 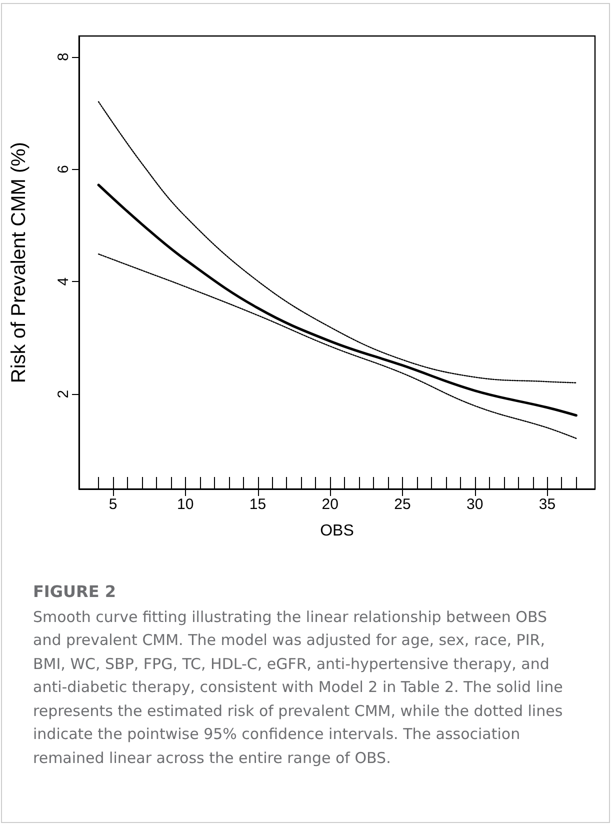 What do you see at coordinates (113, 504) in the screenshot?
I see `x-tick-label: 5` at bounding box center [113, 504].